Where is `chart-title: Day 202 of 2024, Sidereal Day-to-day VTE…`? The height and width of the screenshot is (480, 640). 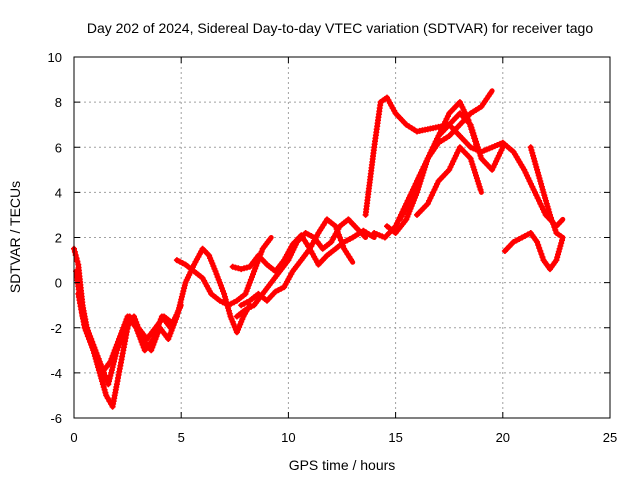 chart-title: Day 202 of 2024, Sidereal Day-to-day VTE… is located at coordinates (340, 28).